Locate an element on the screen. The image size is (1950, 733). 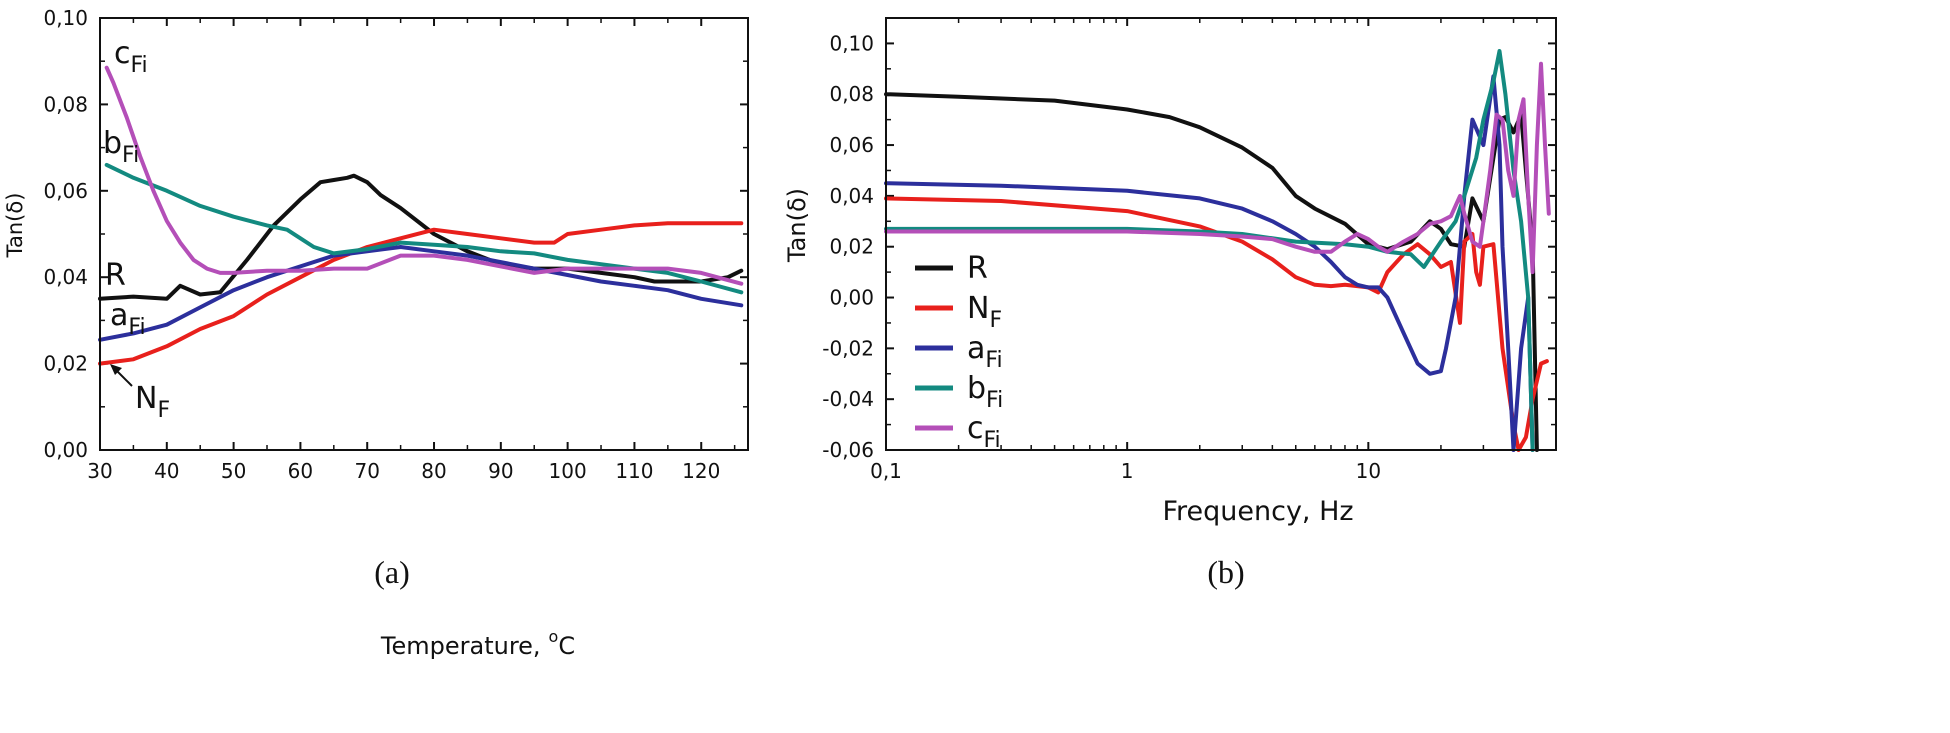
panel-a-series-line-cfi is located at coordinates (424, 175).